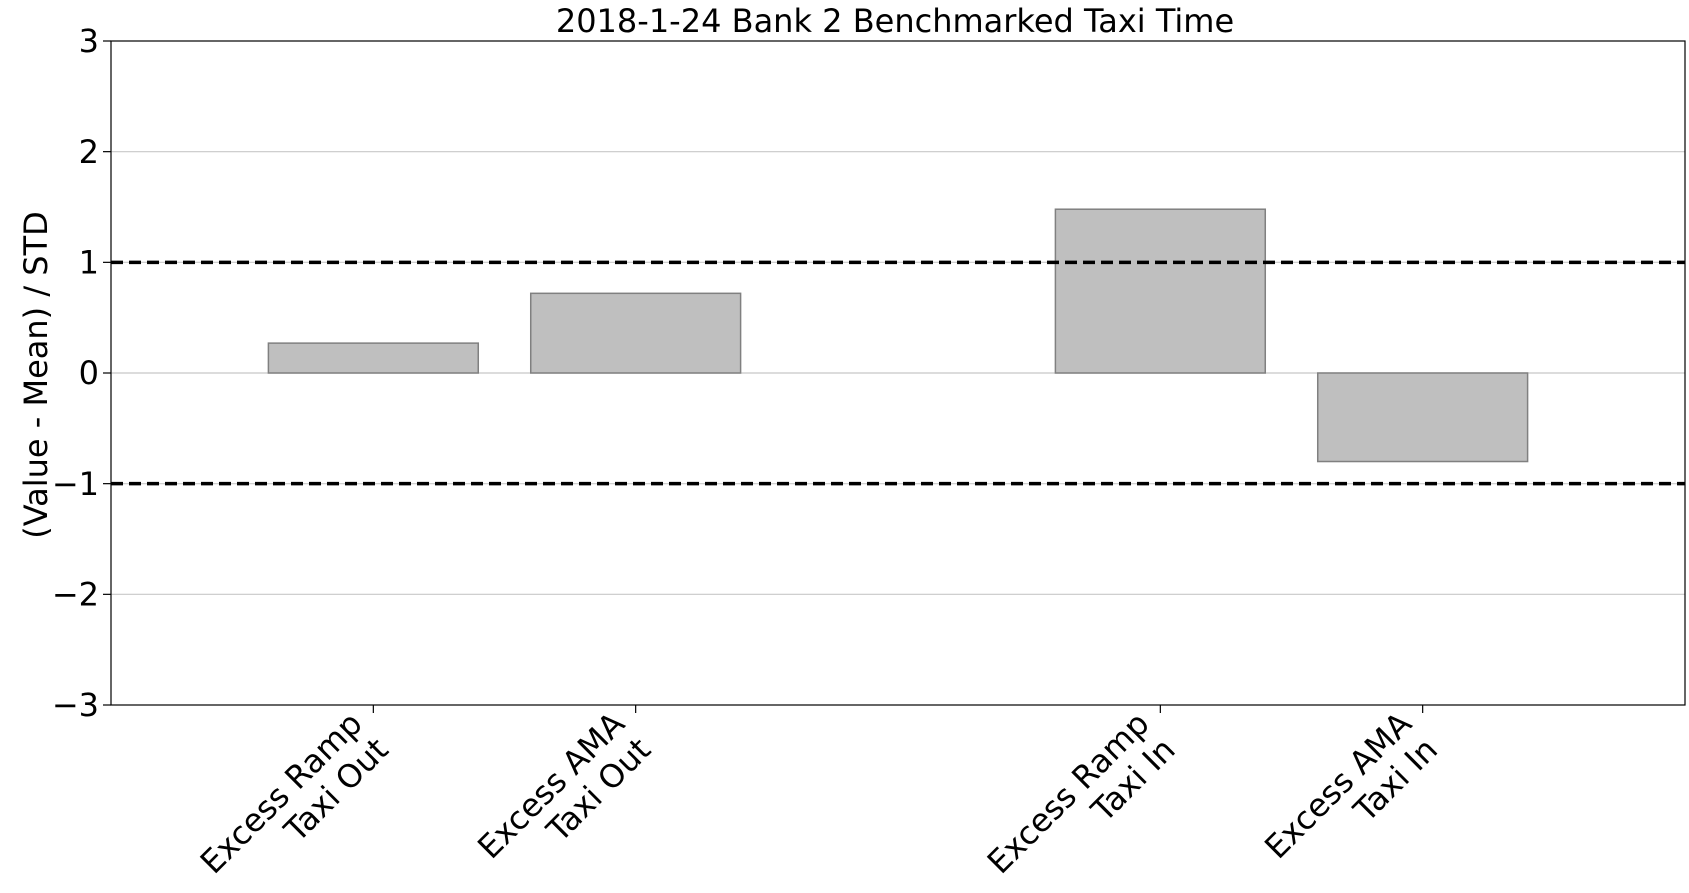 Image resolution: width=1689 pixels, height=893 pixels. Describe the element at coordinates (89, 373) in the screenshot. I see `y-tick-label: 0` at that location.